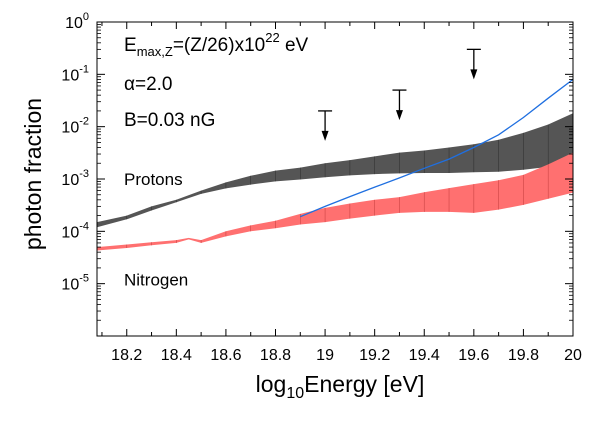  What do you see at coordinates (473, 355) in the screenshot?
I see `x-tick-label: 19.6` at bounding box center [473, 355].